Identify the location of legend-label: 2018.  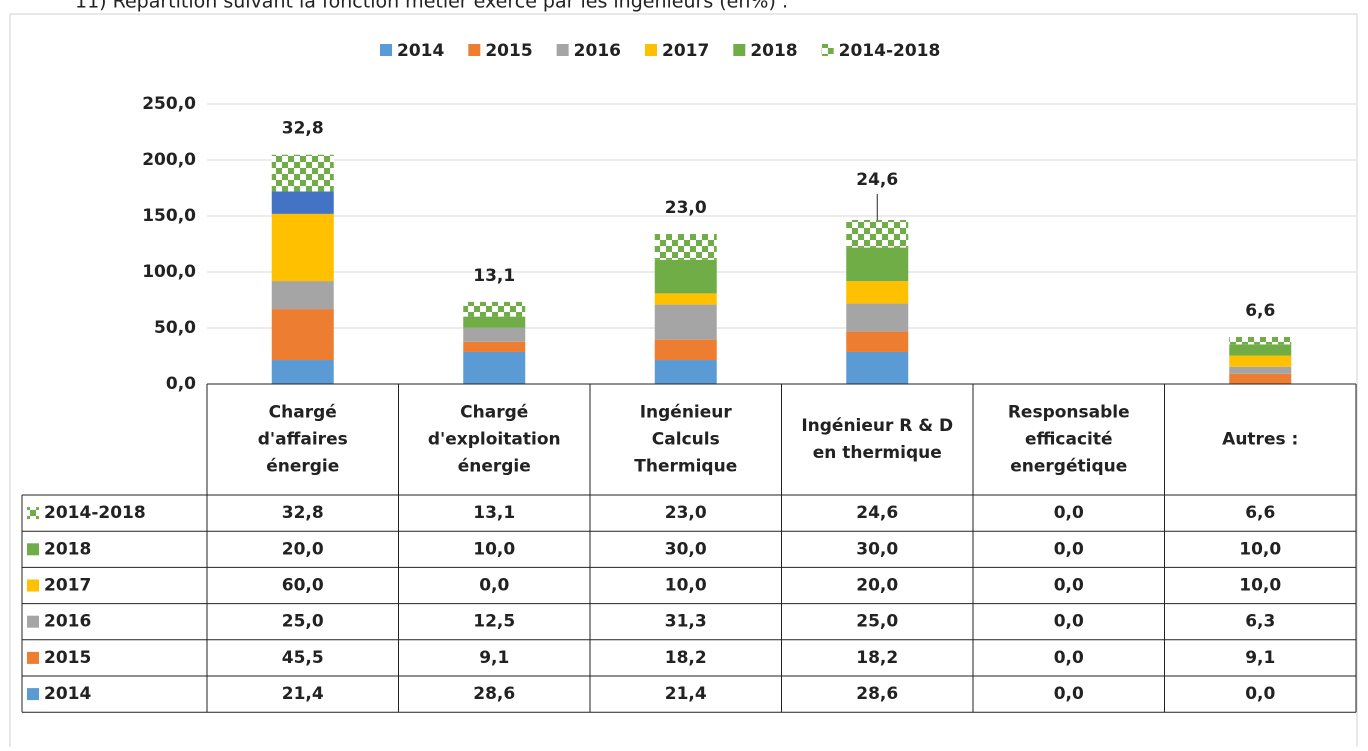
(773, 51).